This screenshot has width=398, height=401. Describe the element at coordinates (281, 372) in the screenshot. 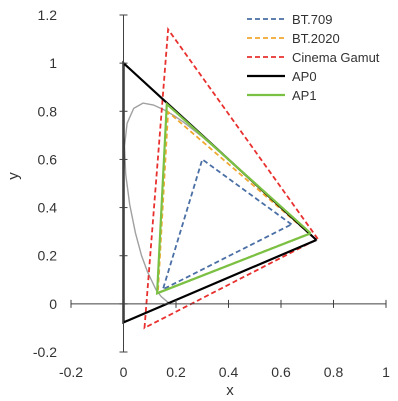

I see `x-tick-label: 0.6` at that location.